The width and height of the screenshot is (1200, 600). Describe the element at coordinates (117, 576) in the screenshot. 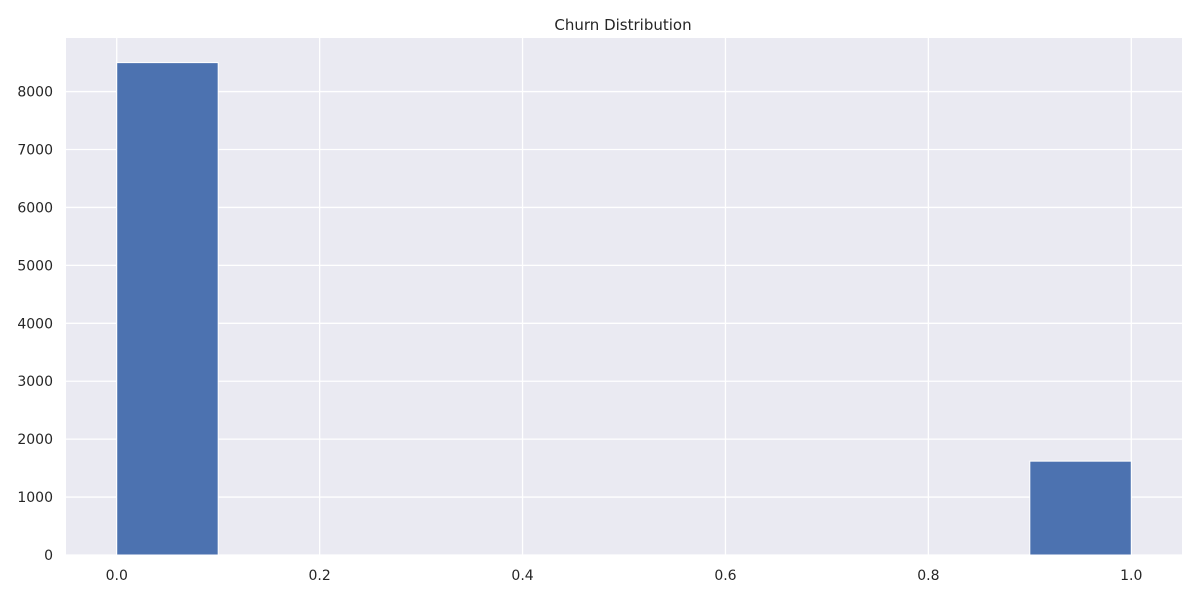

I see `x-tick-label: 0.0` at that location.